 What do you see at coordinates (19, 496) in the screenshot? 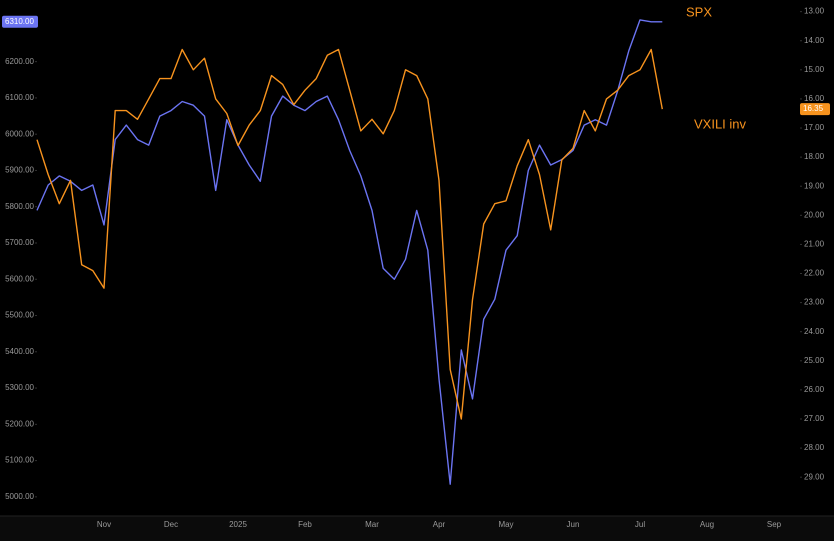
I see `y-tick-label: 5000.00` at bounding box center [19, 496].